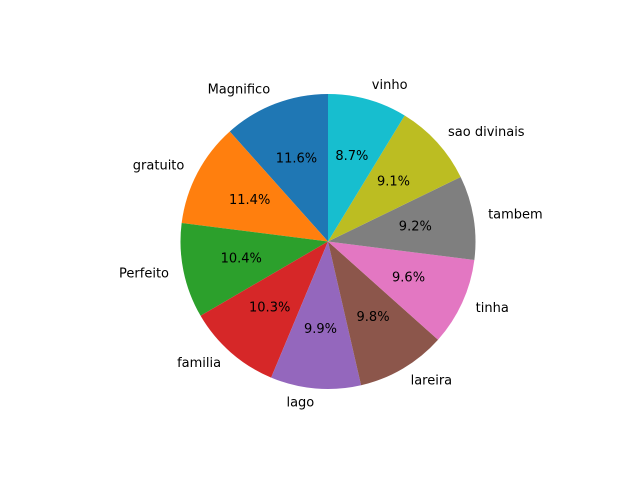 Image resolution: width=640 pixels, height=480 pixels. Describe the element at coordinates (373, 317) in the screenshot. I see `slice-percent-lareira: 9.8%` at that location.